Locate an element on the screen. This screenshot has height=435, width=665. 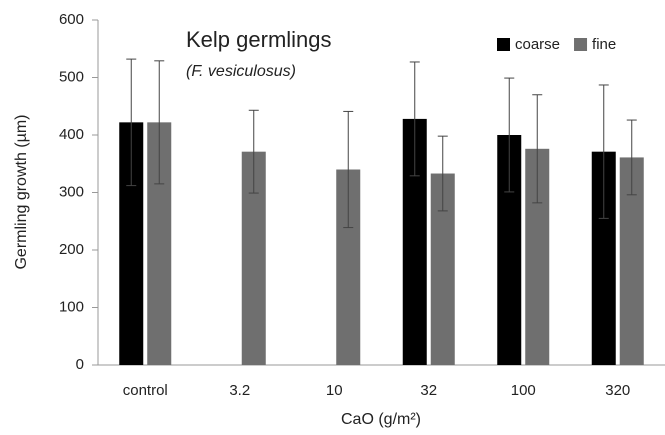
y-tick-label: 600 is located at coordinates (71, 19).